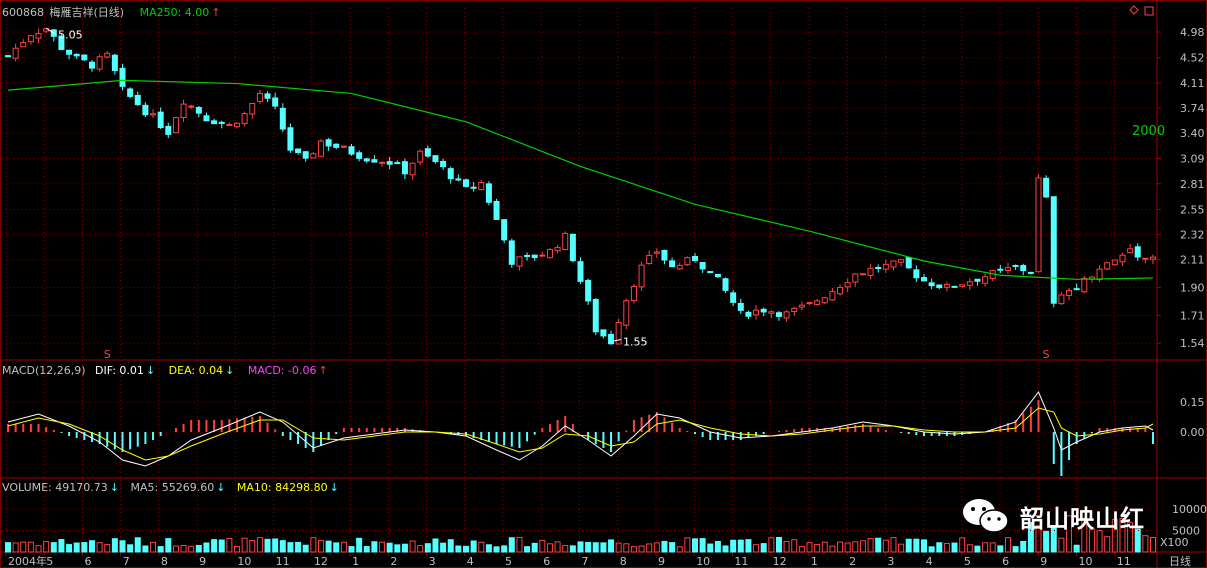  Describe the element at coordinates (1192, 288) in the screenshot. I see `price-tick-label: 1.90` at that location.